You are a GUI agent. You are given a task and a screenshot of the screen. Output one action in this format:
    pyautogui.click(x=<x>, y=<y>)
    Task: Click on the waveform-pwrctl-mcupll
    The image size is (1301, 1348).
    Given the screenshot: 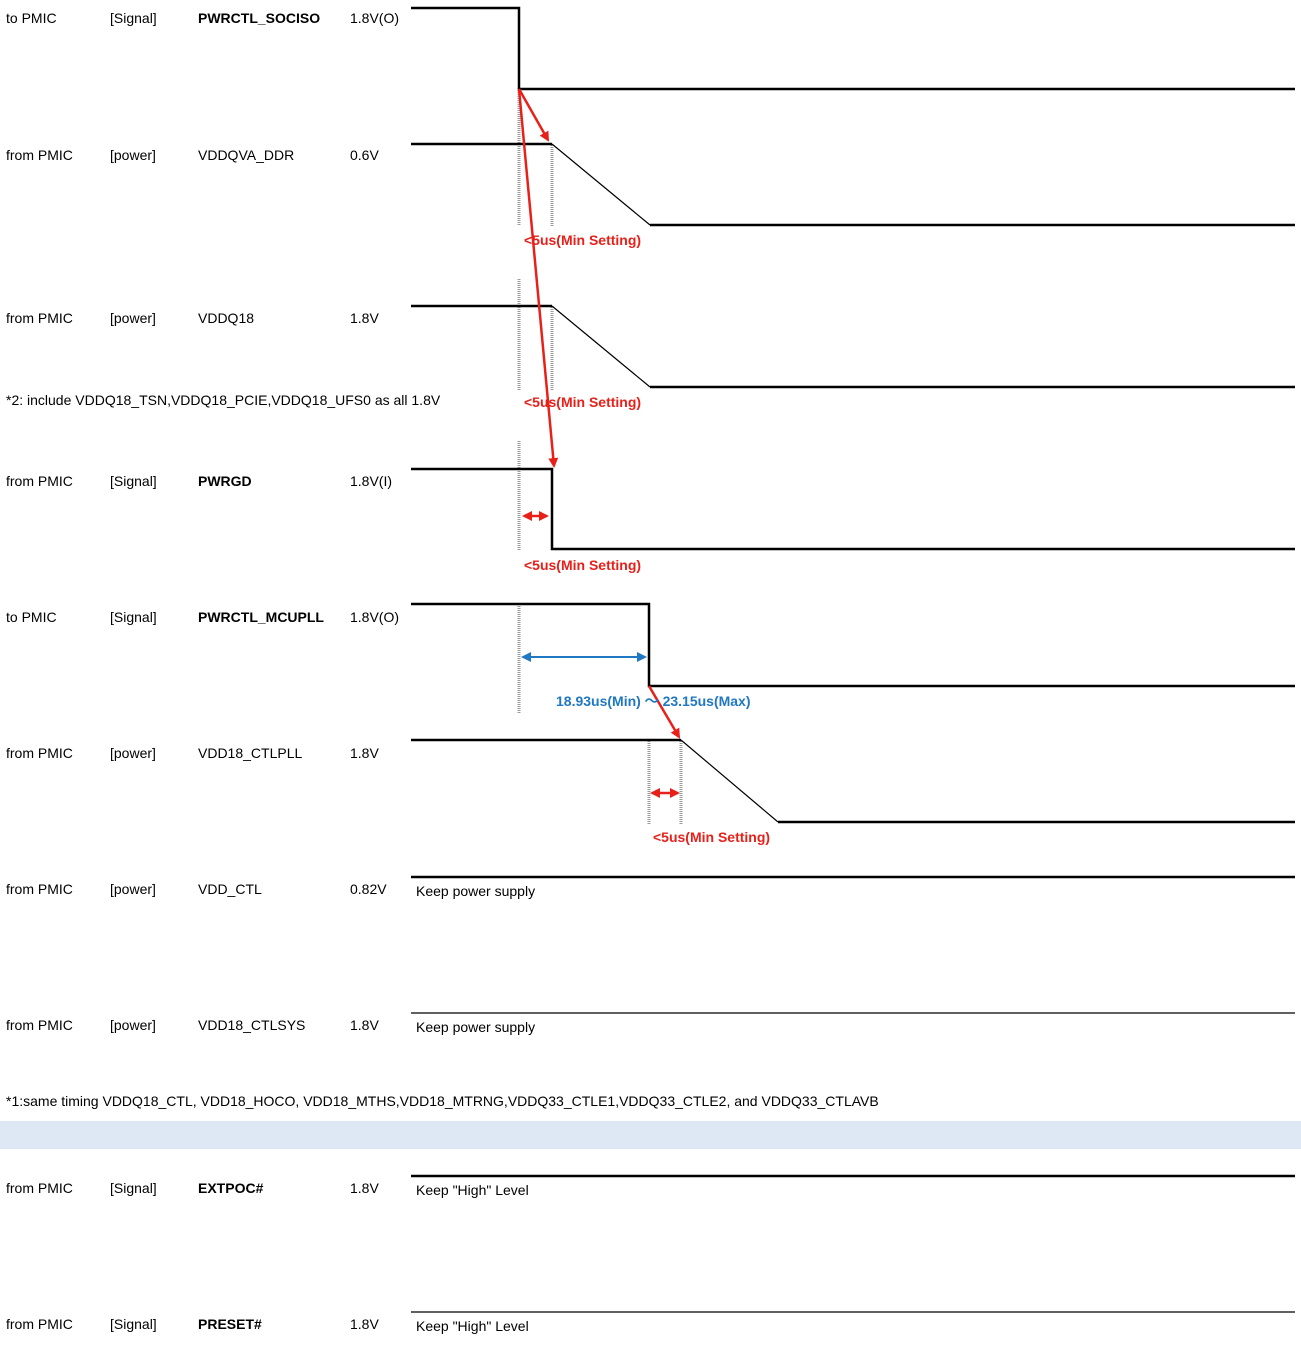 What is the action you would take?
    pyautogui.click(x=853, y=645)
    